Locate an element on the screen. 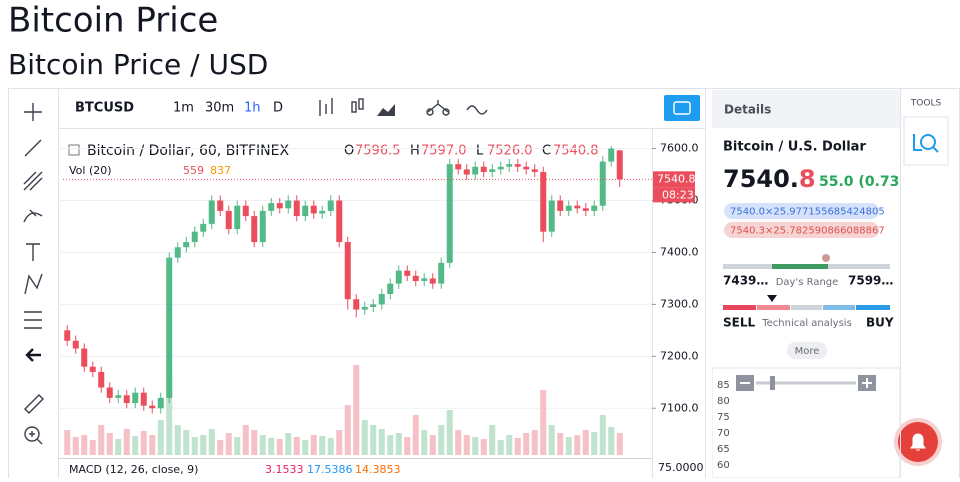  price-last-digit: 8 is located at coordinates (807, 179).